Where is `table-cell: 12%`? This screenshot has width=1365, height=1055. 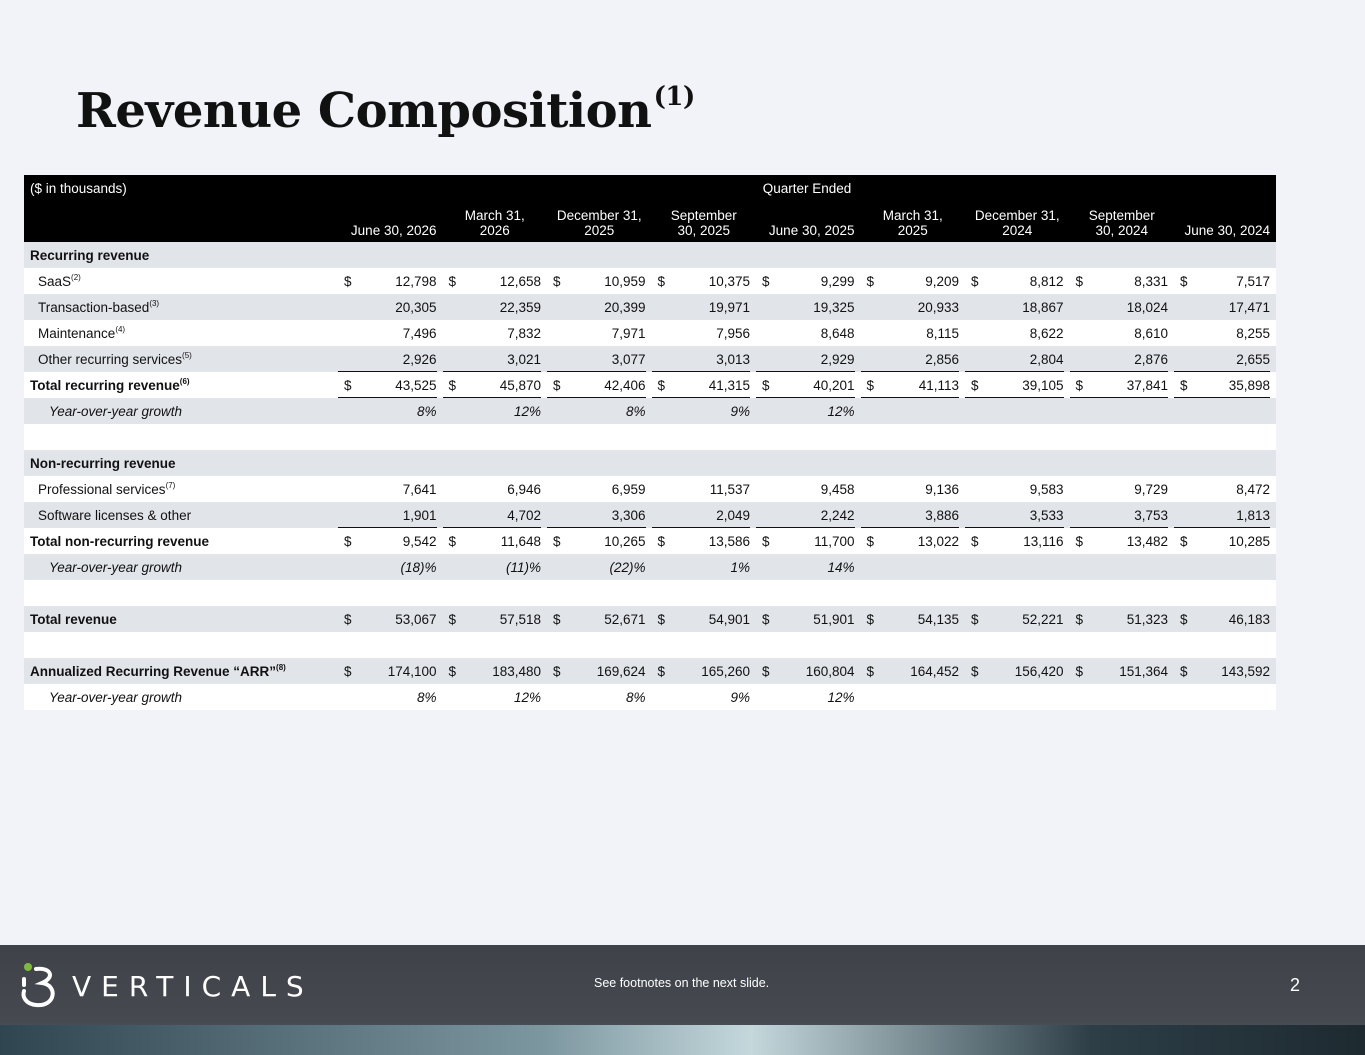 table-cell: 12% is located at coordinates (494, 697).